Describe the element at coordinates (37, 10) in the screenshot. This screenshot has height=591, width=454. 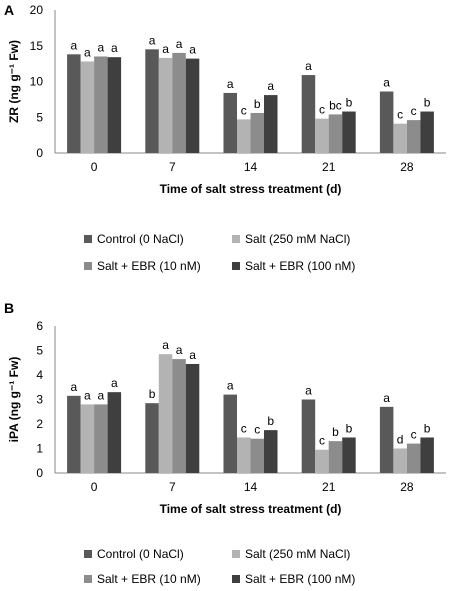
I see `y-tick-label: 20` at that location.